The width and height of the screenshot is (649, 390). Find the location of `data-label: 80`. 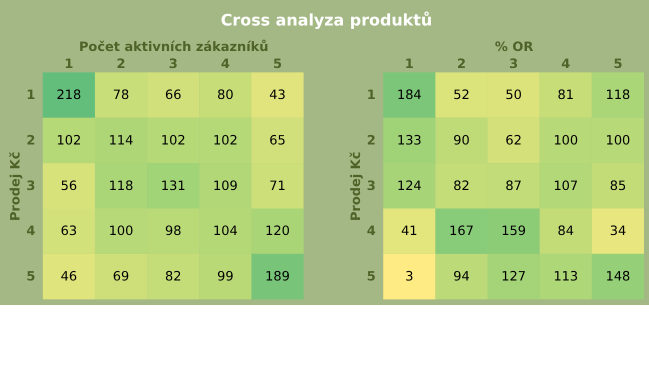

data-label: 80 is located at coordinates (225, 96).